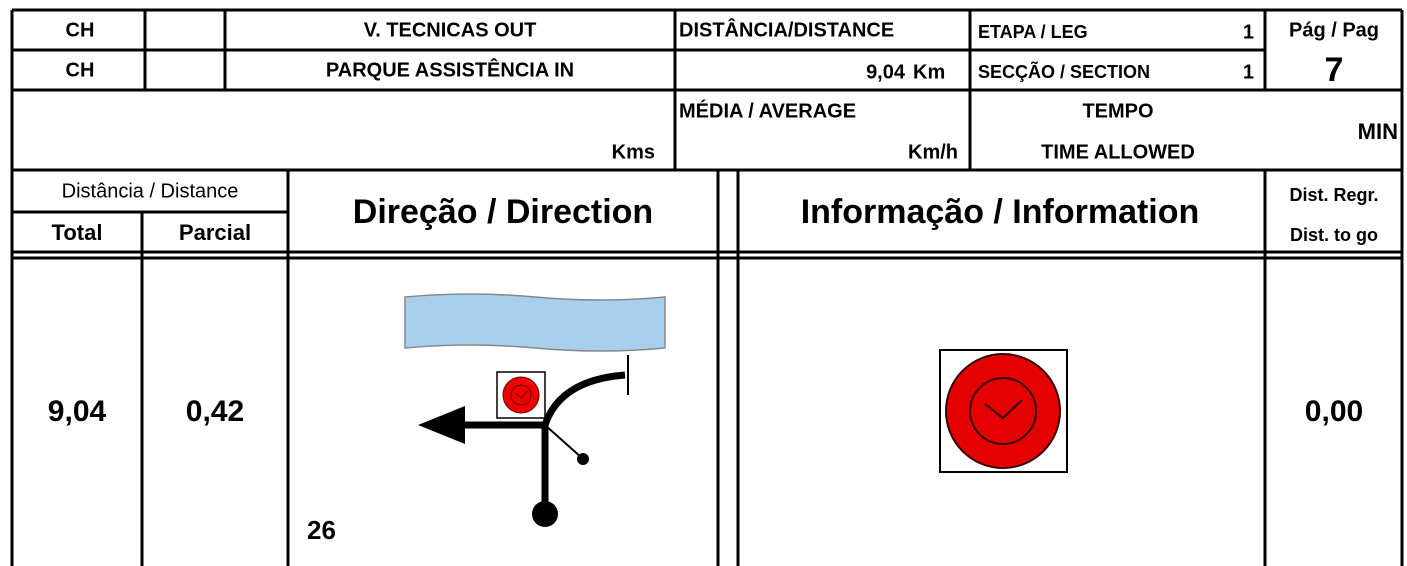  What do you see at coordinates (1248, 32) in the screenshot?
I see `leg: 1` at bounding box center [1248, 32].